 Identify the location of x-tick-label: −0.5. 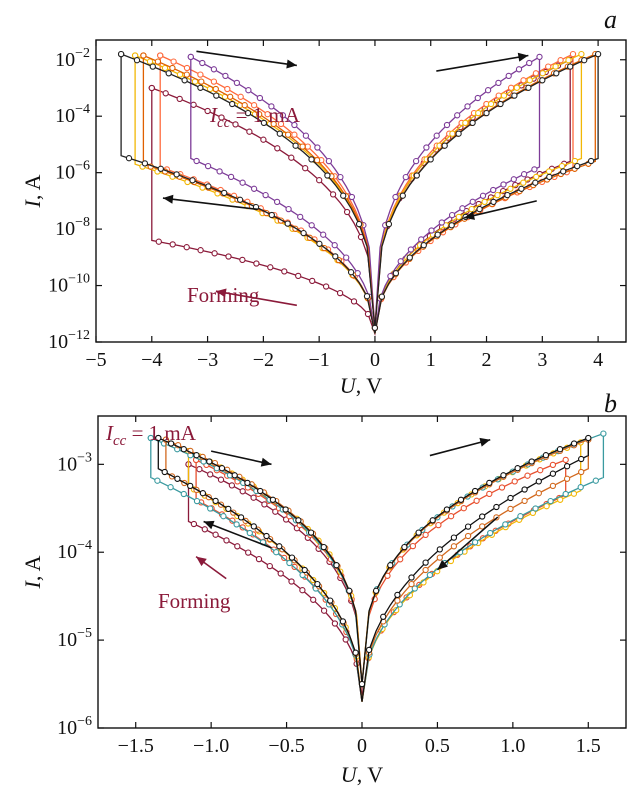
(286, 746).